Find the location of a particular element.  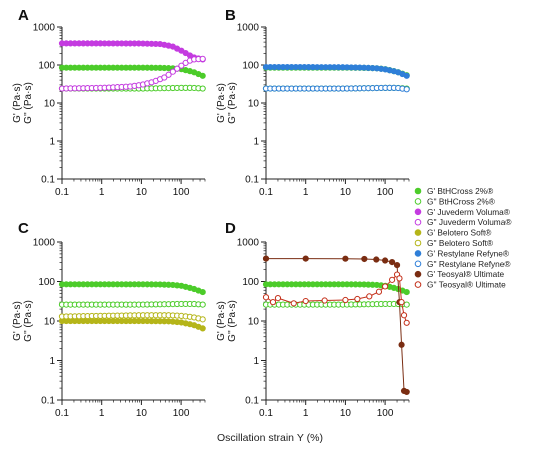

legend-item: G' Juvederm Voluma® is located at coordinates (462, 212).